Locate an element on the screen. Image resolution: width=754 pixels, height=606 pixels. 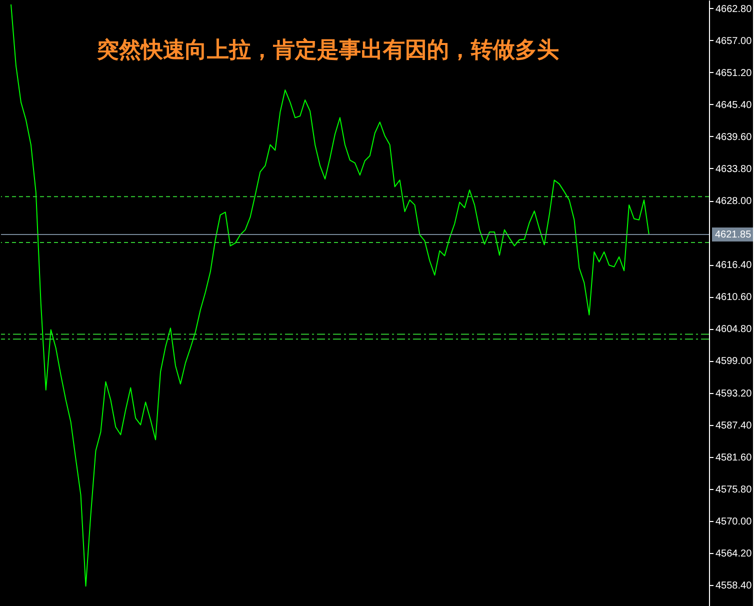
annotation: 突然快速向上拉，肯定是事出有因的，转做多头 is located at coordinates (327, 50).